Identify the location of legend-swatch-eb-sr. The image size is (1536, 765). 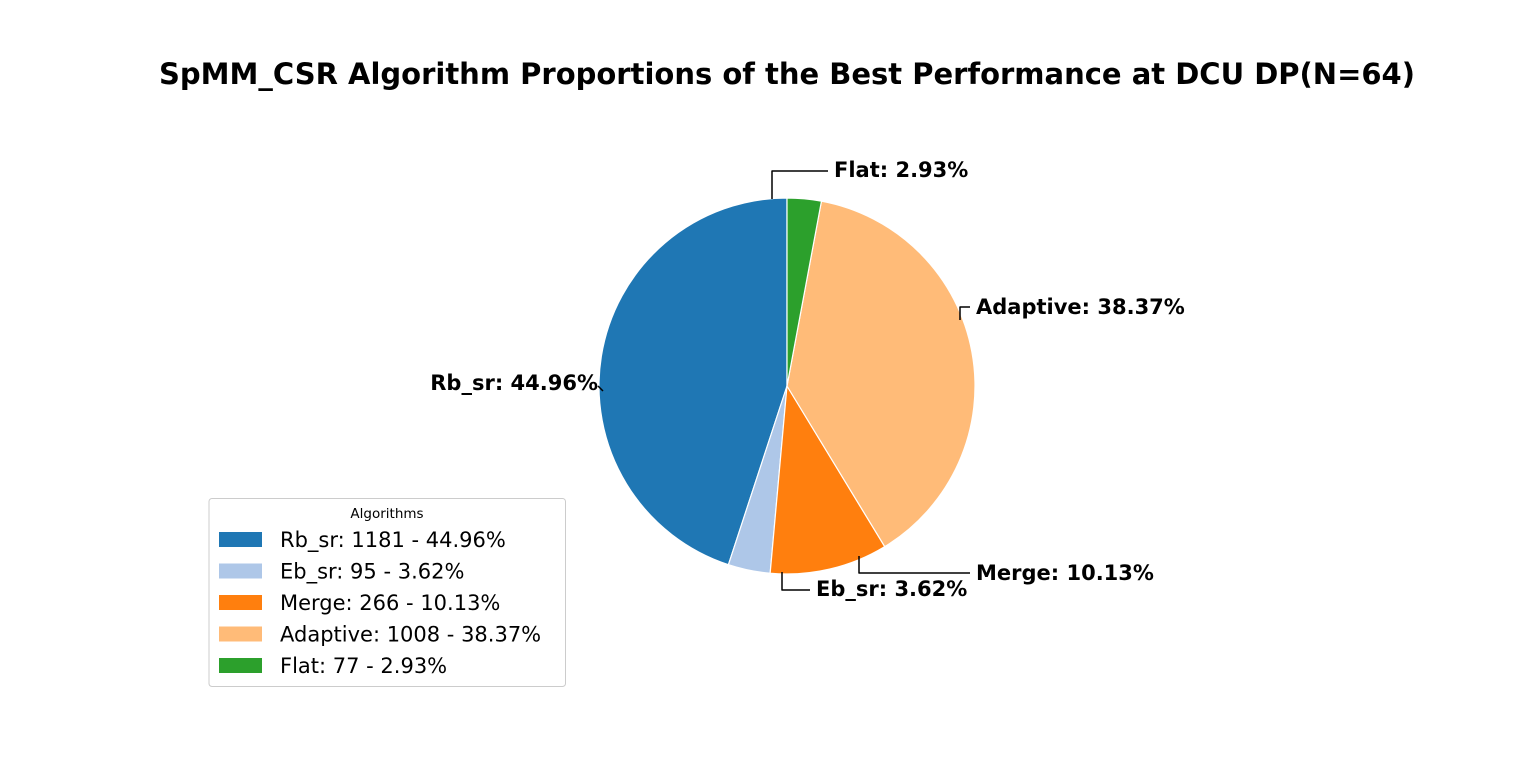
(240, 571).